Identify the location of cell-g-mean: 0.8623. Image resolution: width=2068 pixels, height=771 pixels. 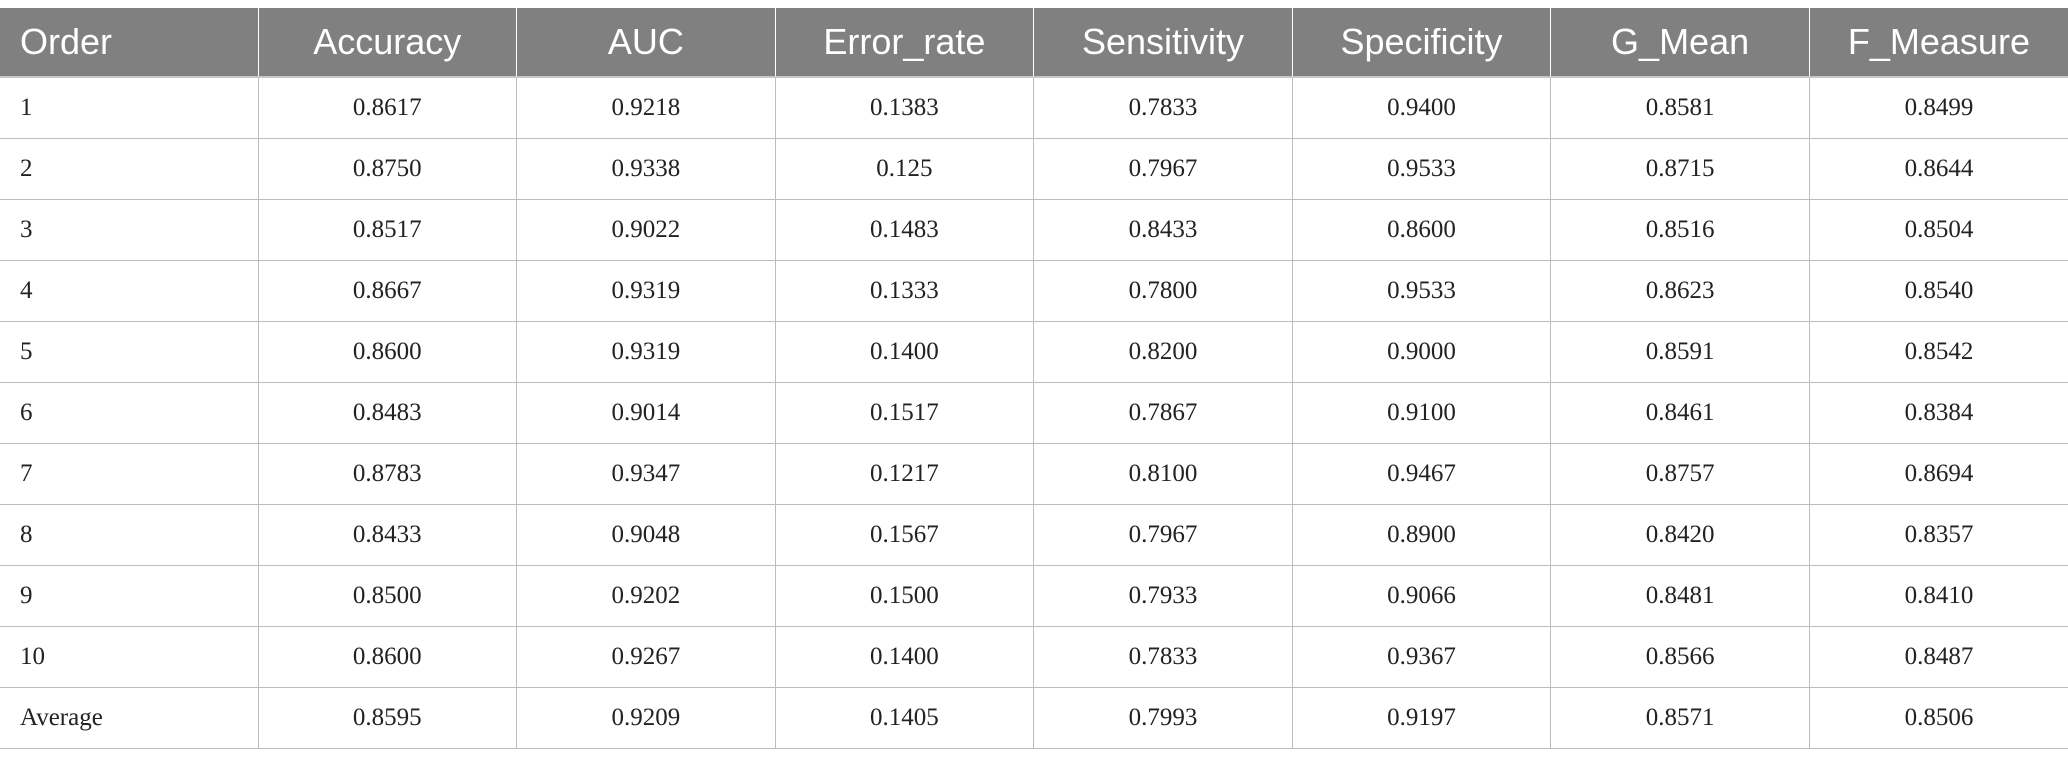
(1680, 291).